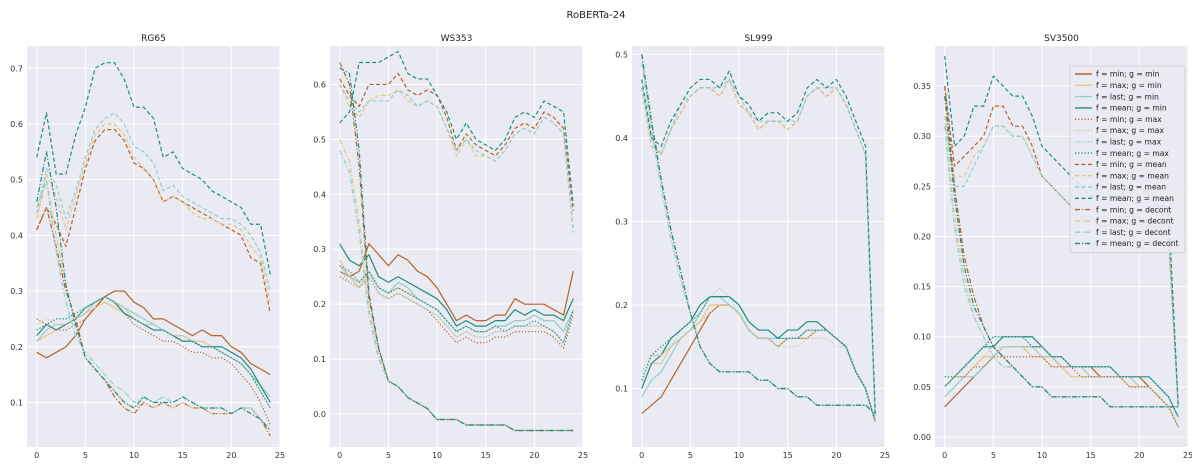 This screenshot has width=1192, height=465. What do you see at coordinates (1123, 232) in the screenshot?
I see `legend-item: f = last; g = decont` at bounding box center [1123, 232].